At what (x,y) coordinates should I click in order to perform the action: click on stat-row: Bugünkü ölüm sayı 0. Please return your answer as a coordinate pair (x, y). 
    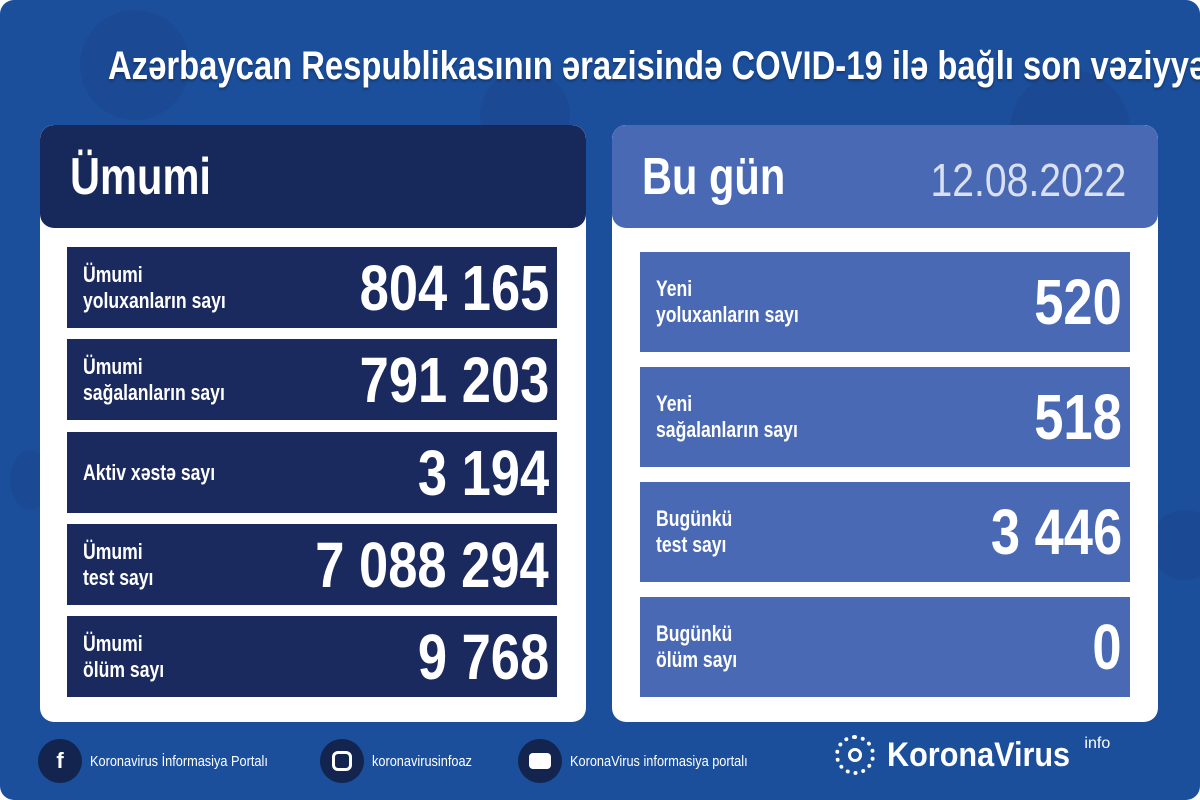
    Looking at the image, I should click on (885, 647).